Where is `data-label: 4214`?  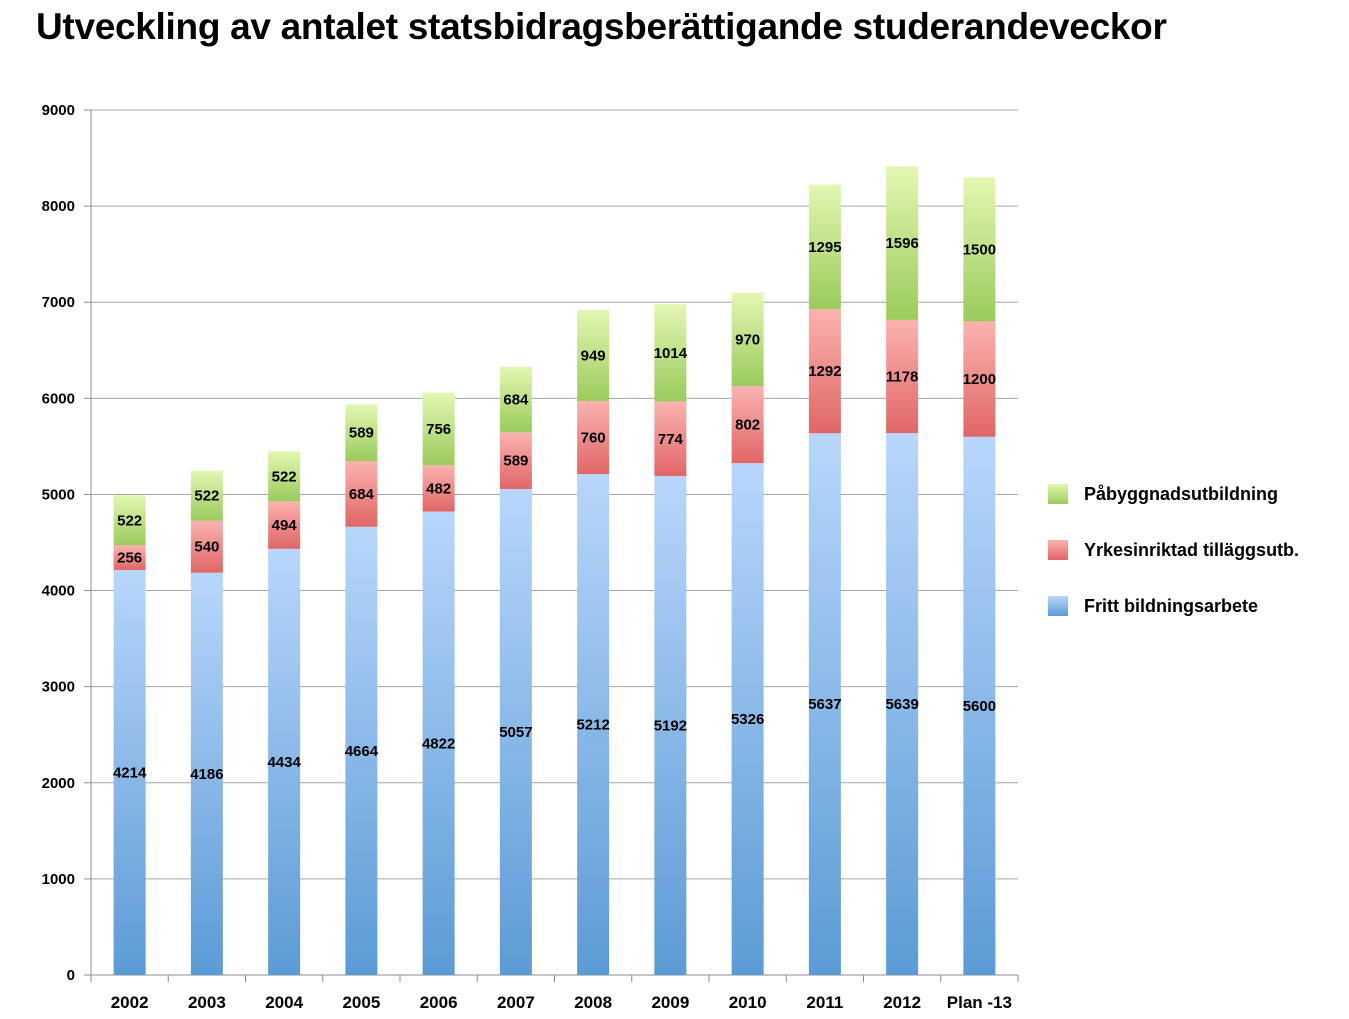
data-label: 4214 is located at coordinates (130, 772).